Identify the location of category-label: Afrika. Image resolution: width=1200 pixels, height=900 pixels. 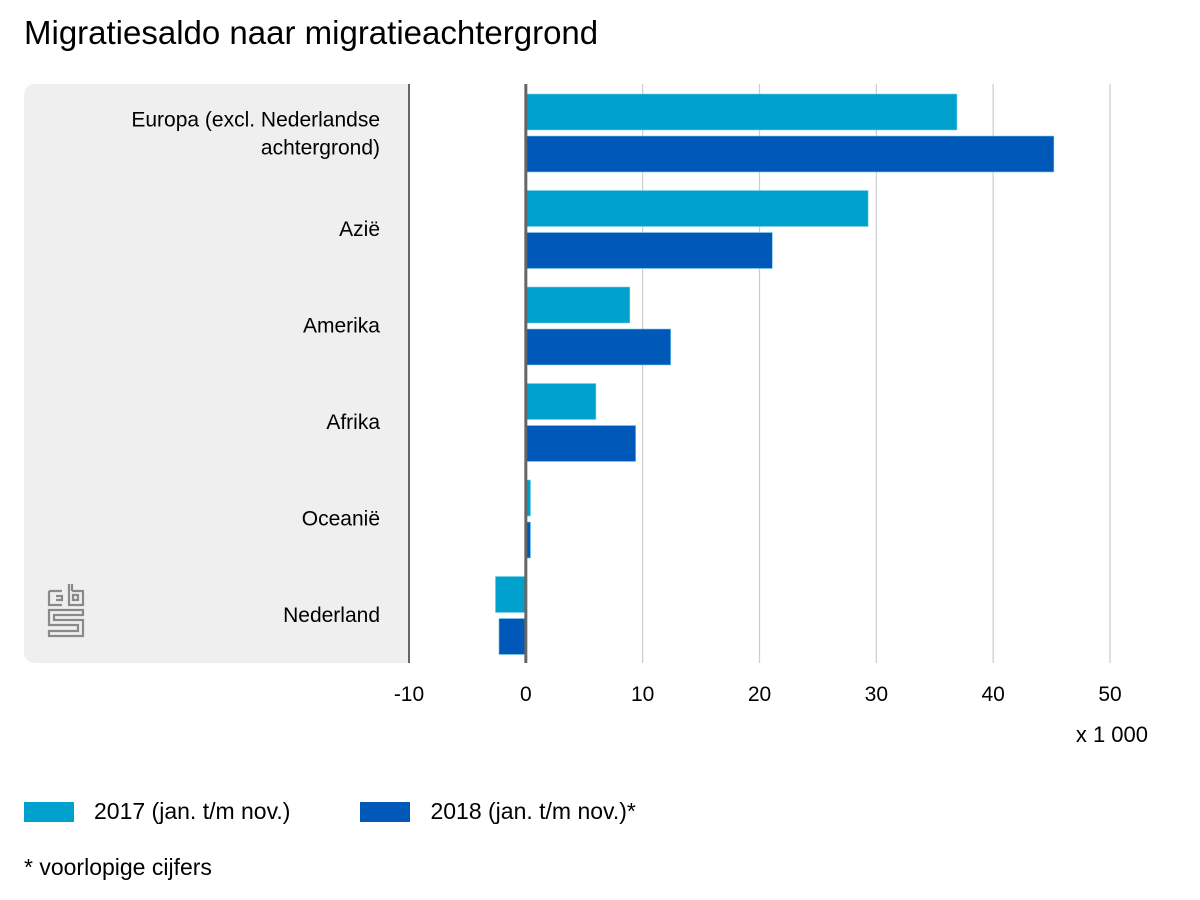
(353, 422).